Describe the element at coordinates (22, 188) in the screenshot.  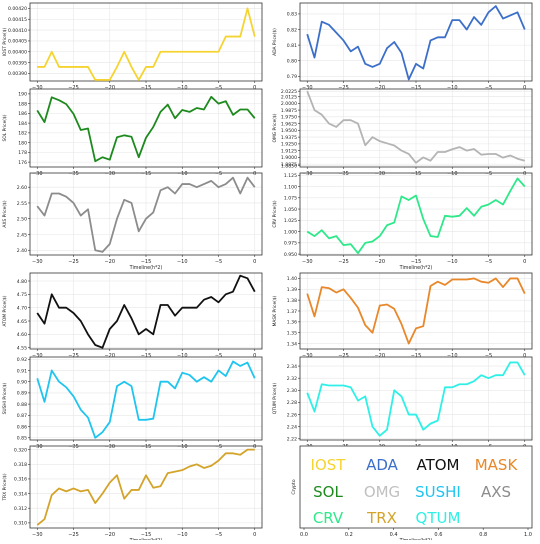
I see `y-tick-label: 2.60` at that location.